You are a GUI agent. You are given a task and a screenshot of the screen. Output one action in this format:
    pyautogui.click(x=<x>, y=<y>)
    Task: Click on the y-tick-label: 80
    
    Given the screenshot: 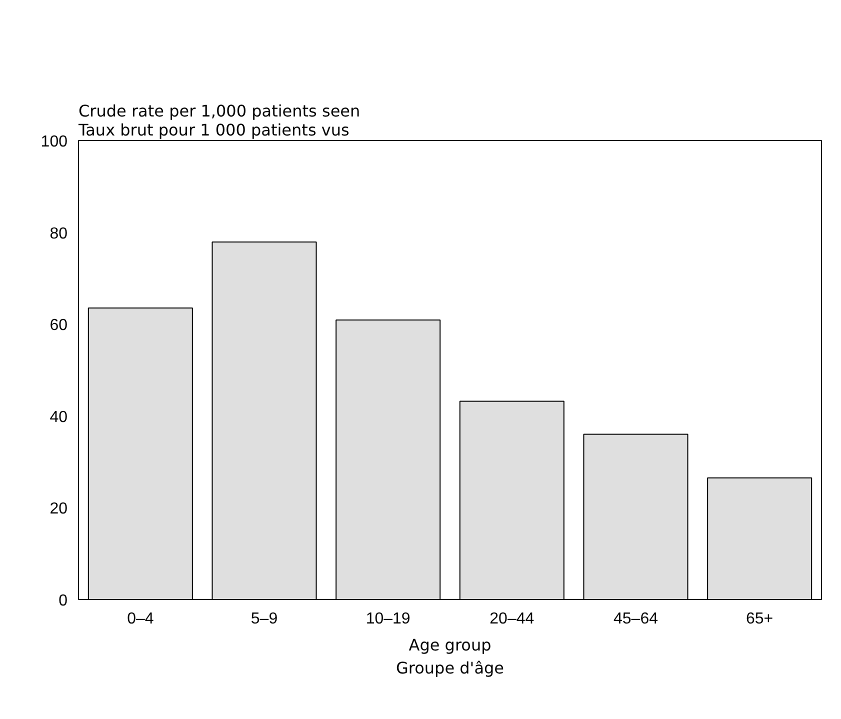 What is the action you would take?
    pyautogui.click(x=59, y=233)
    